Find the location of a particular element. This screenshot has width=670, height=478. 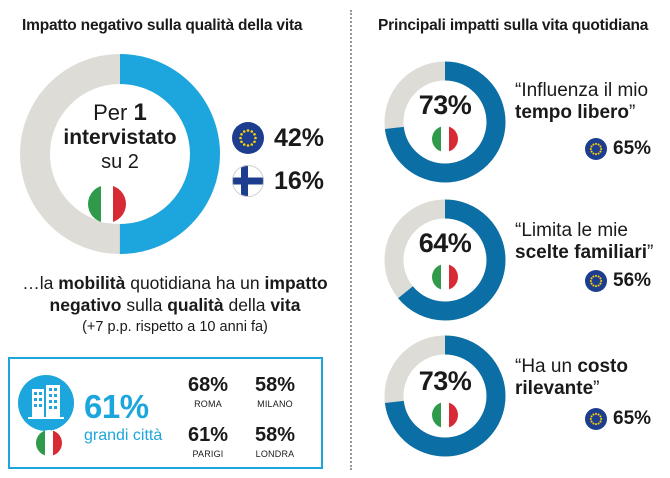

main-donut-center: Per 1 intervistato su 2 is located at coordinates (120, 137).